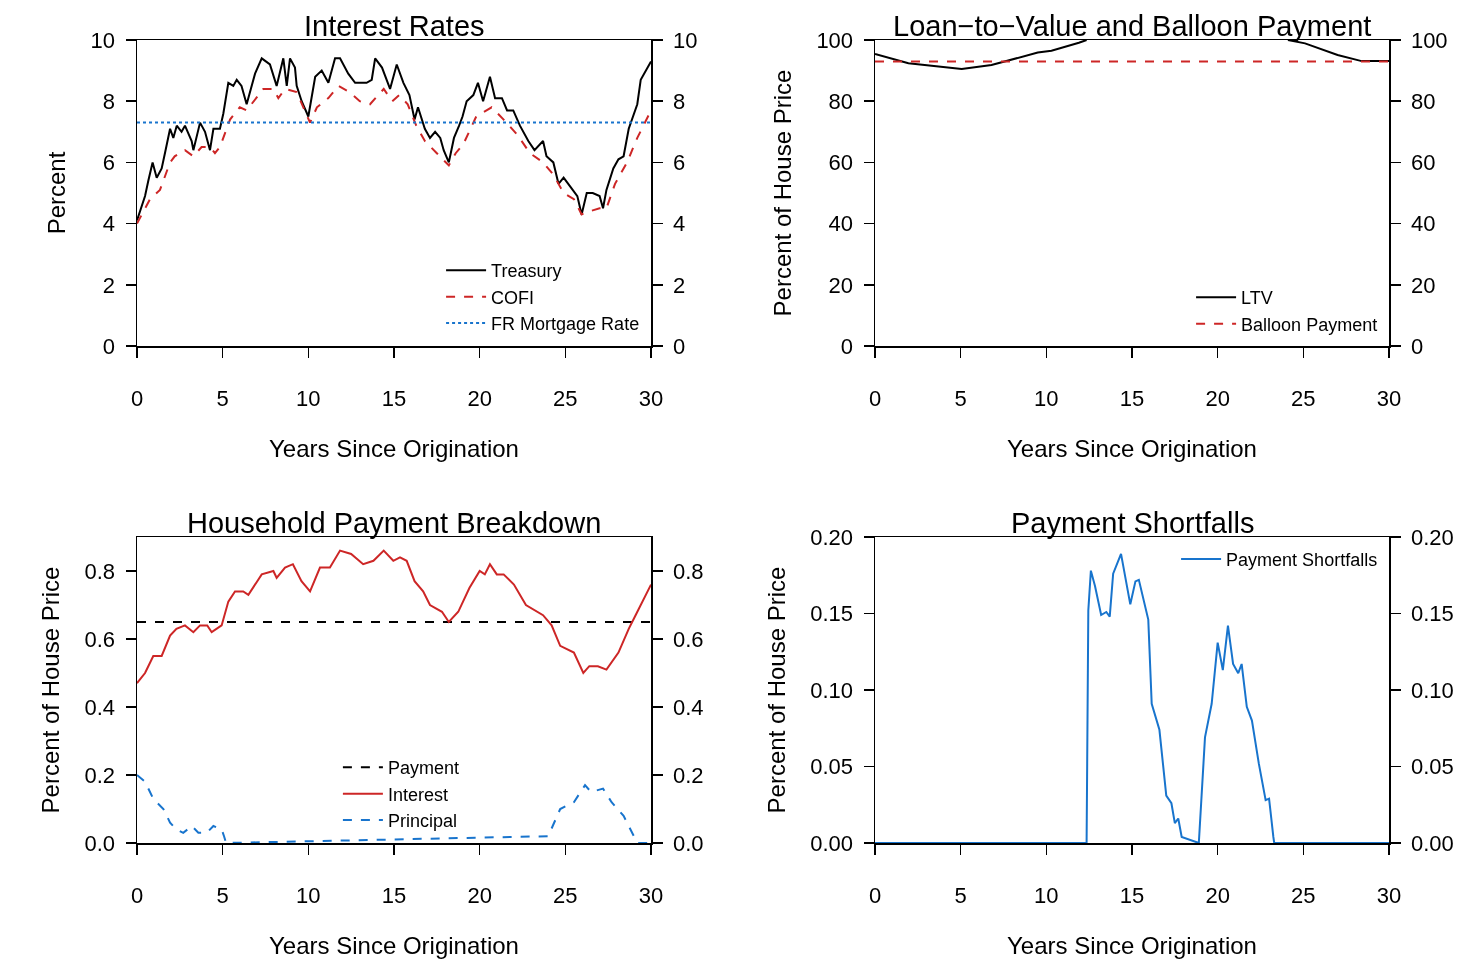 This screenshot has width=1480, height=972. I want to click on y2-tick-label: 0.20, so click(1432, 537).